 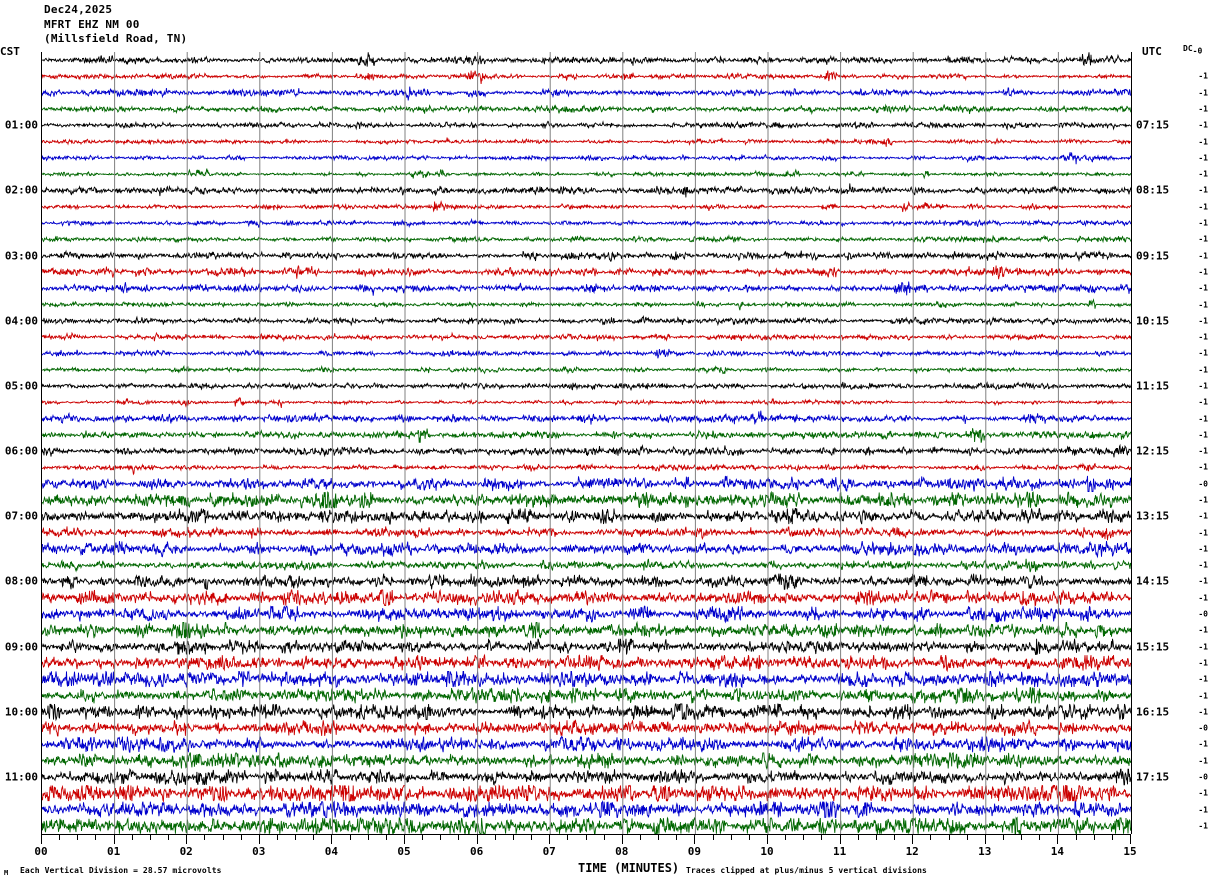 What do you see at coordinates (1193, 50) in the screenshot?
I see `dc-column-header: DC-0` at bounding box center [1193, 50].